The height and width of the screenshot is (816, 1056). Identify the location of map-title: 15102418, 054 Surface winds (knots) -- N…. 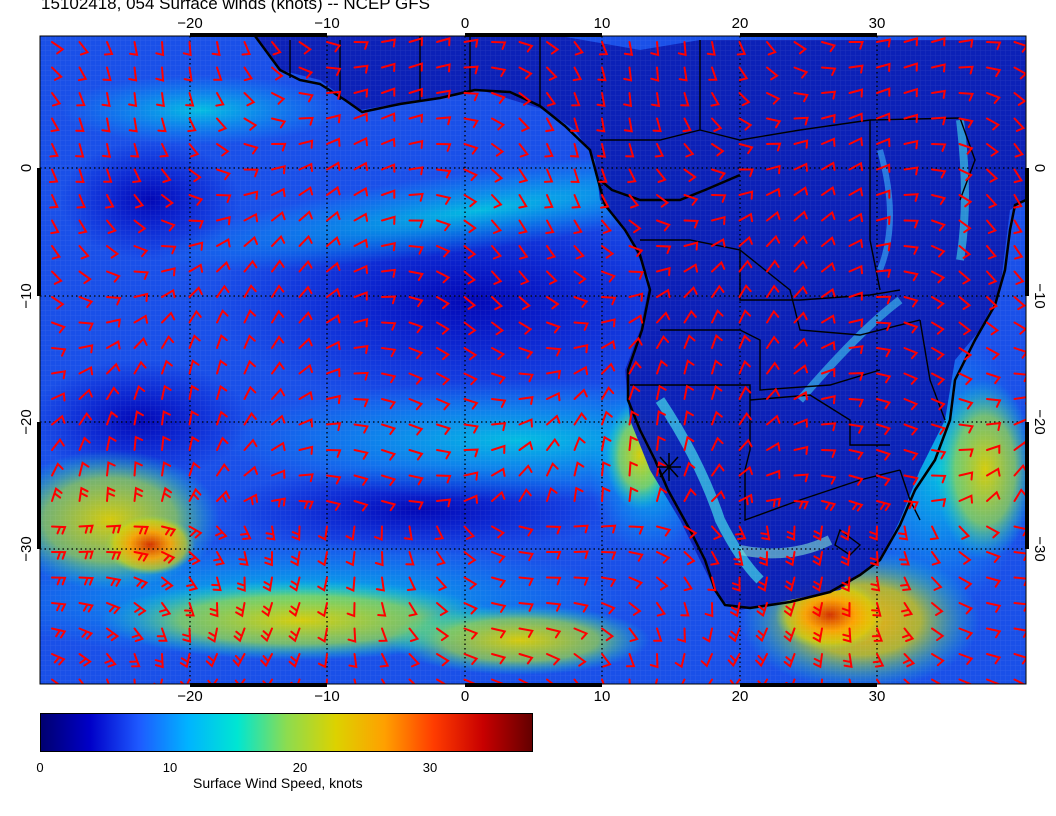
(235, 6).